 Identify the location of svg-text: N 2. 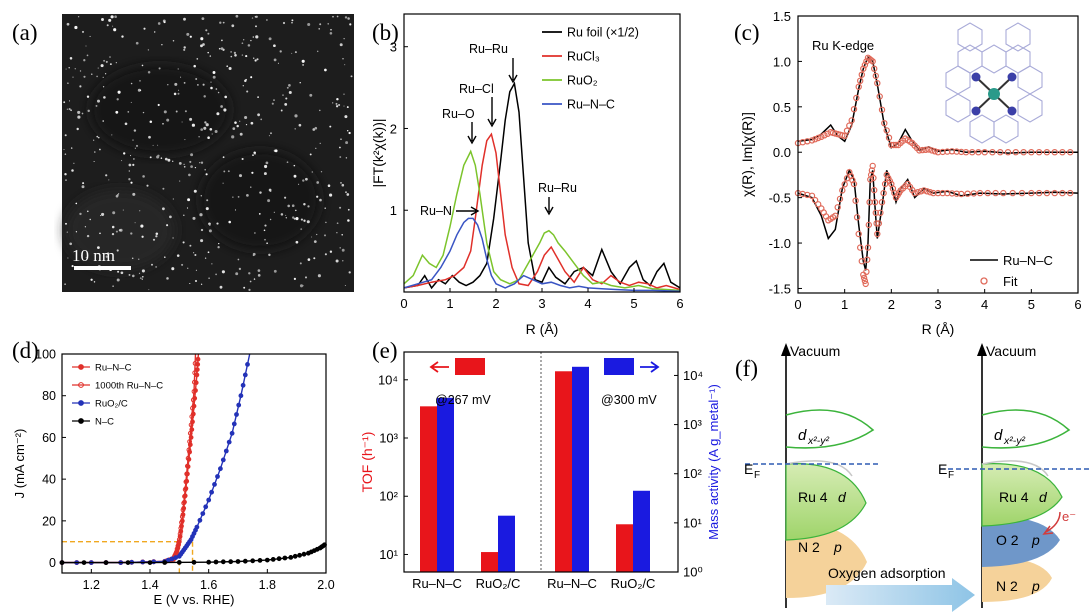
(809, 547).